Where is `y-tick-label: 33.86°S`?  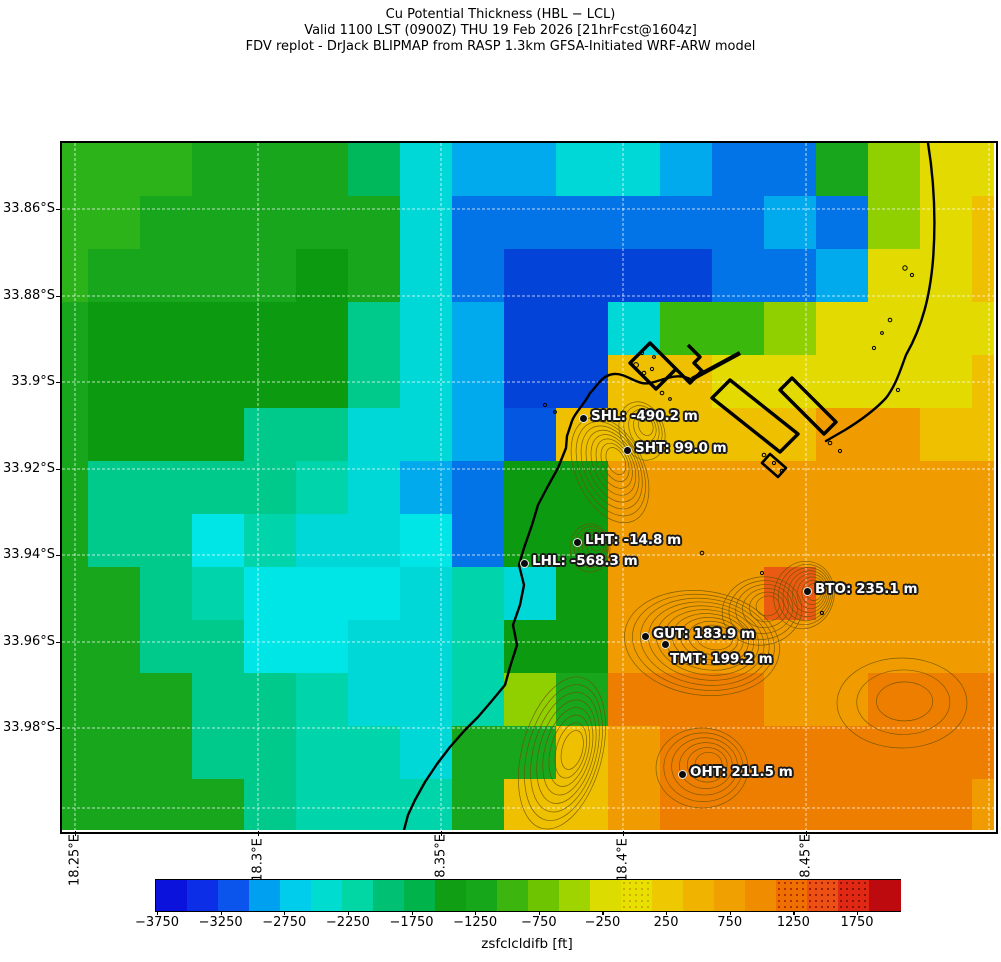 y-tick-label: 33.86°S is located at coordinates (29, 208).